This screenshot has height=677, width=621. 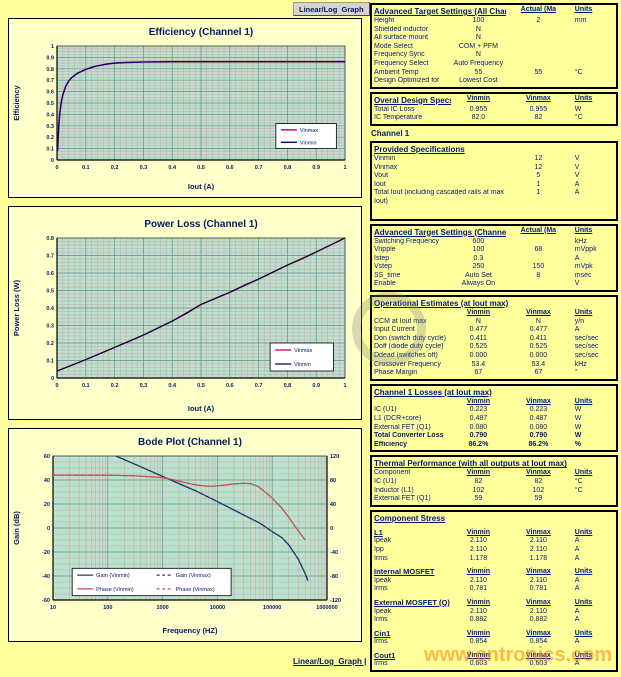 What do you see at coordinates (50, 150) in the screenshot?
I see `y-tick-label: 0.1` at bounding box center [50, 150].